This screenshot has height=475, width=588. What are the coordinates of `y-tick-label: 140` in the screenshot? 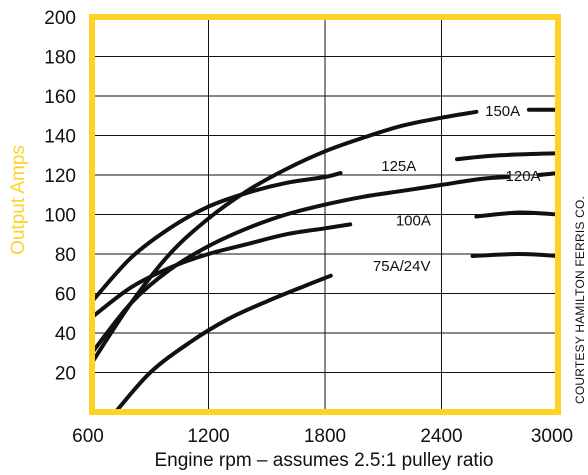 It's located at (60, 137).